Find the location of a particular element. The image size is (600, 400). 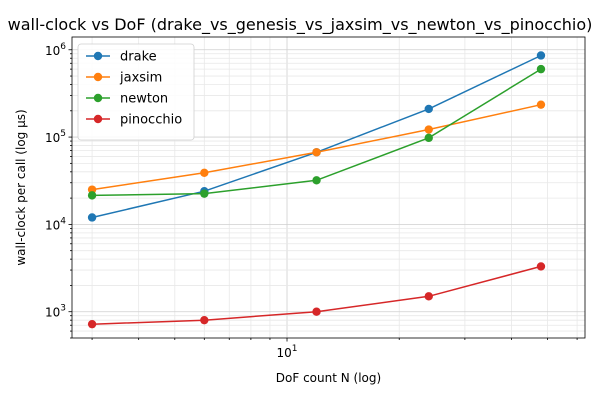

x-tick-label: 101 is located at coordinates (287, 352).